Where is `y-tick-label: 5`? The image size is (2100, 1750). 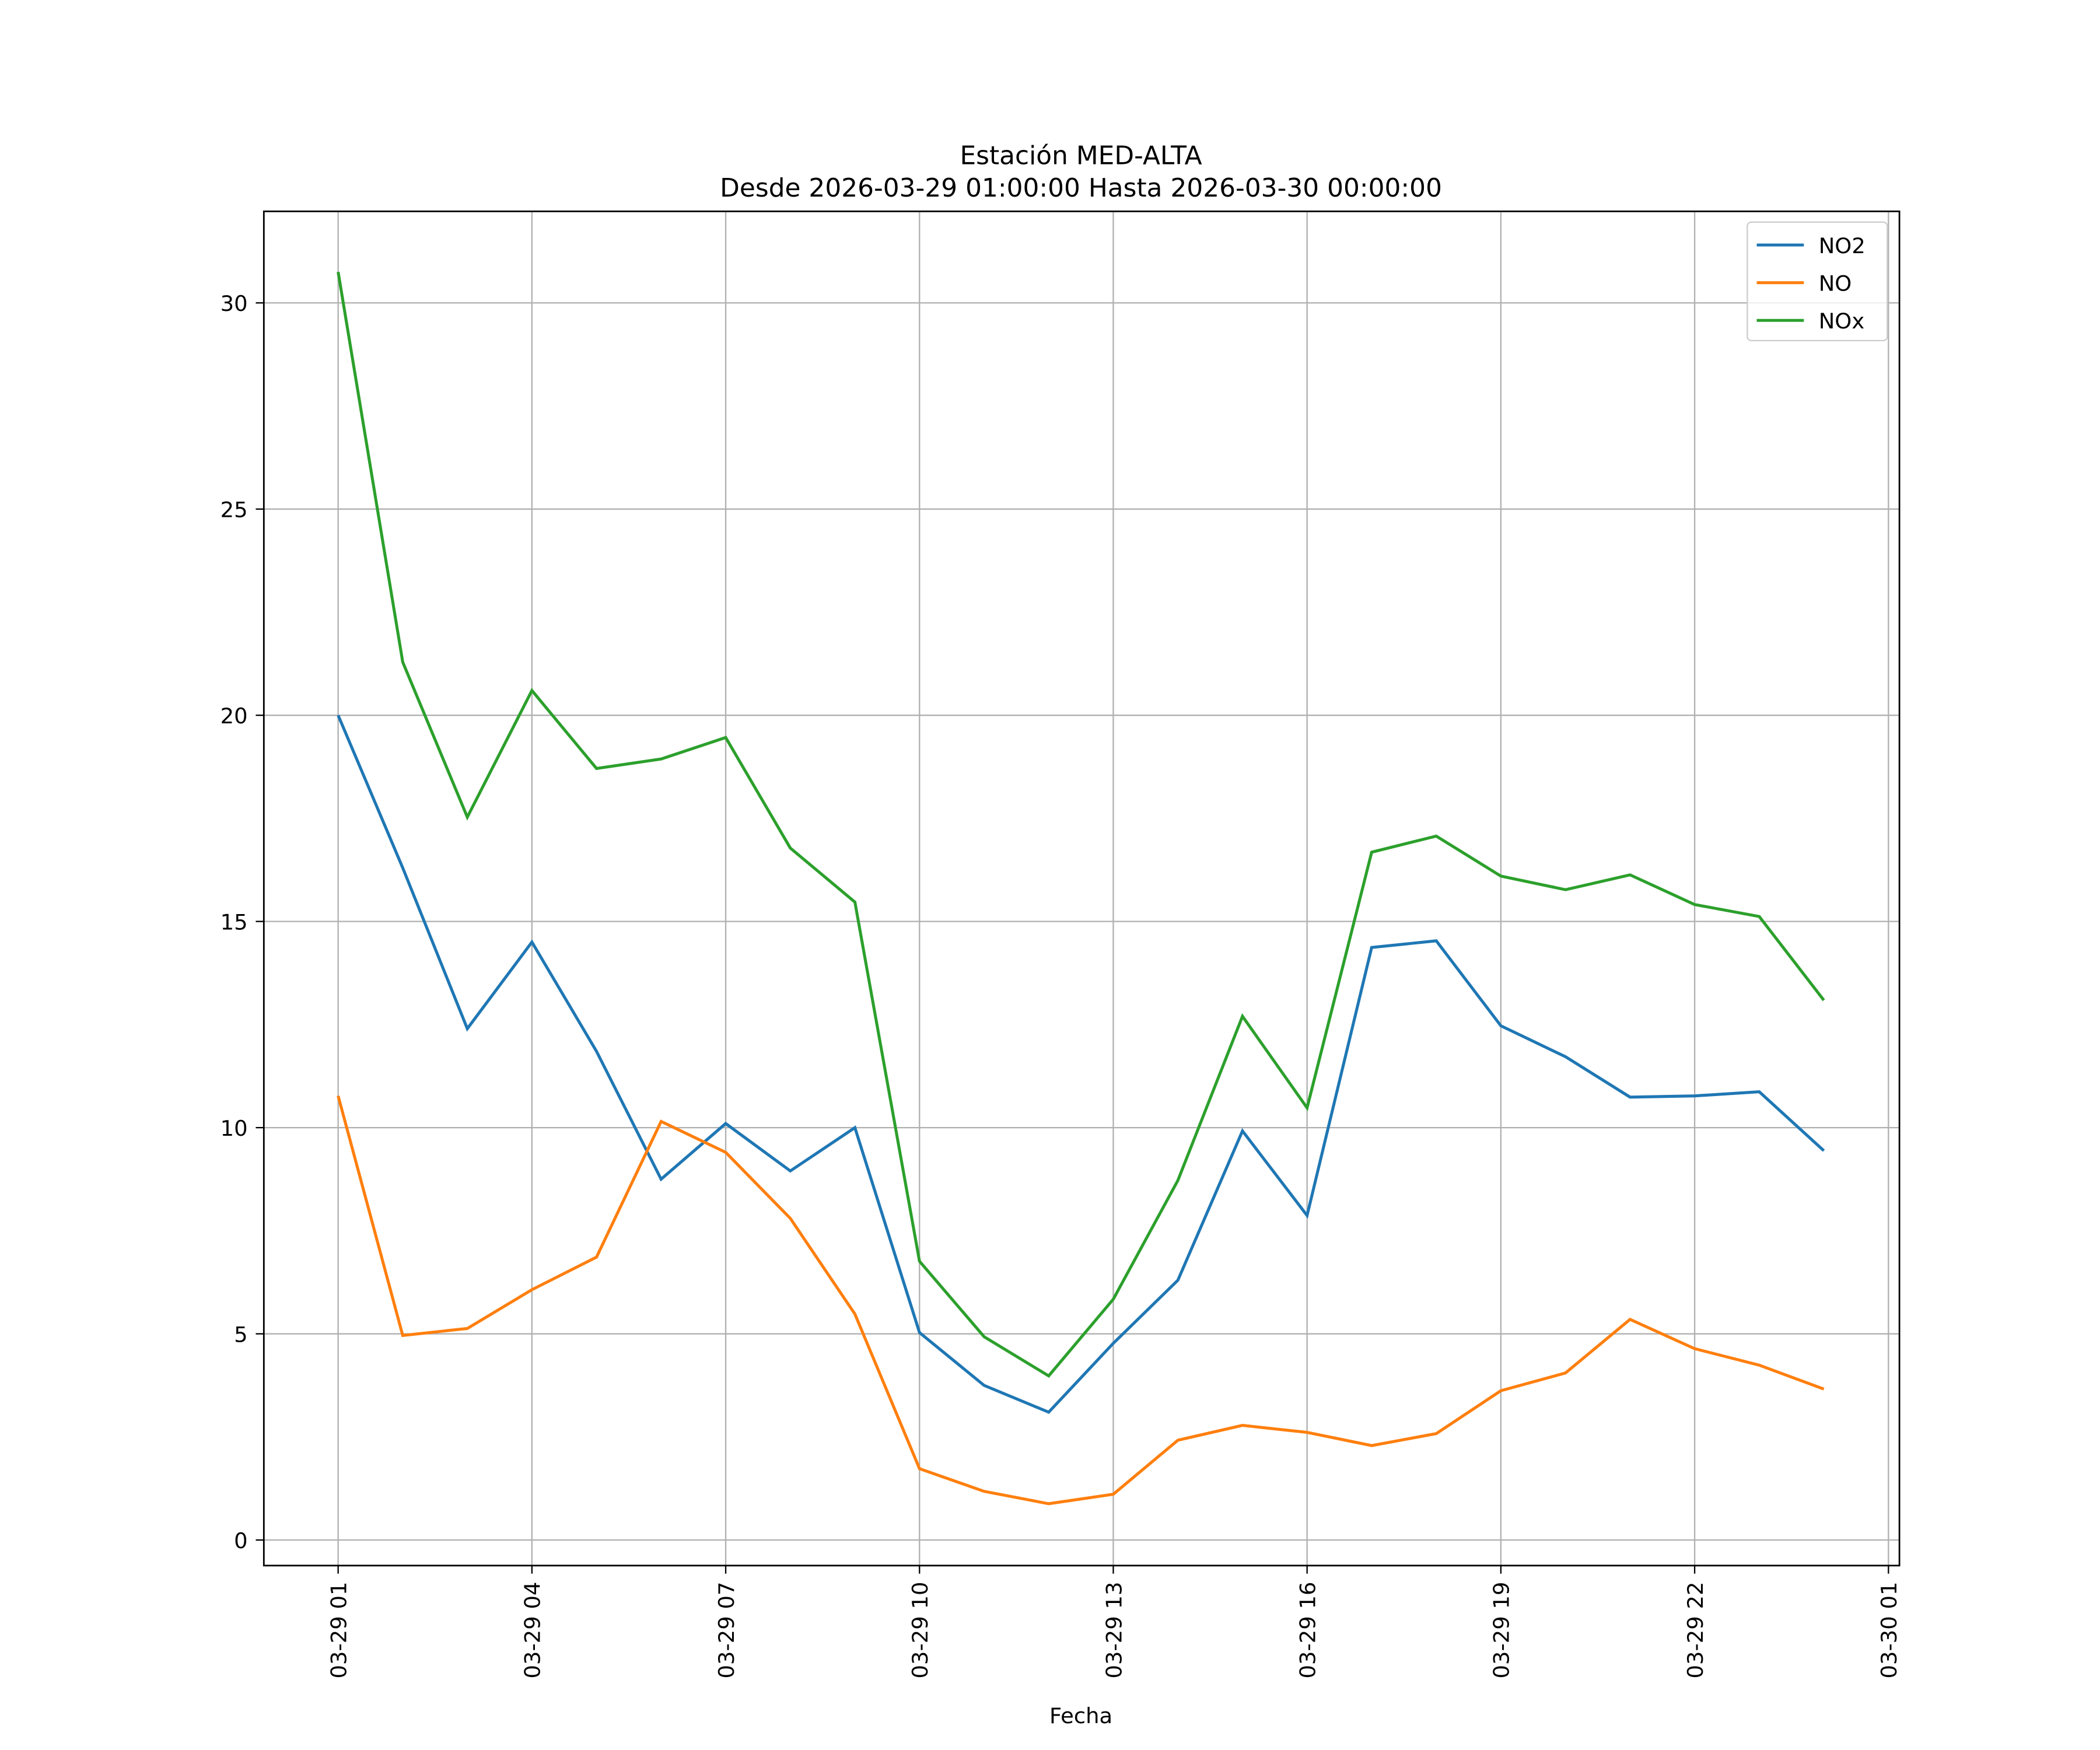 y-tick-label: 5 is located at coordinates (240, 1335).